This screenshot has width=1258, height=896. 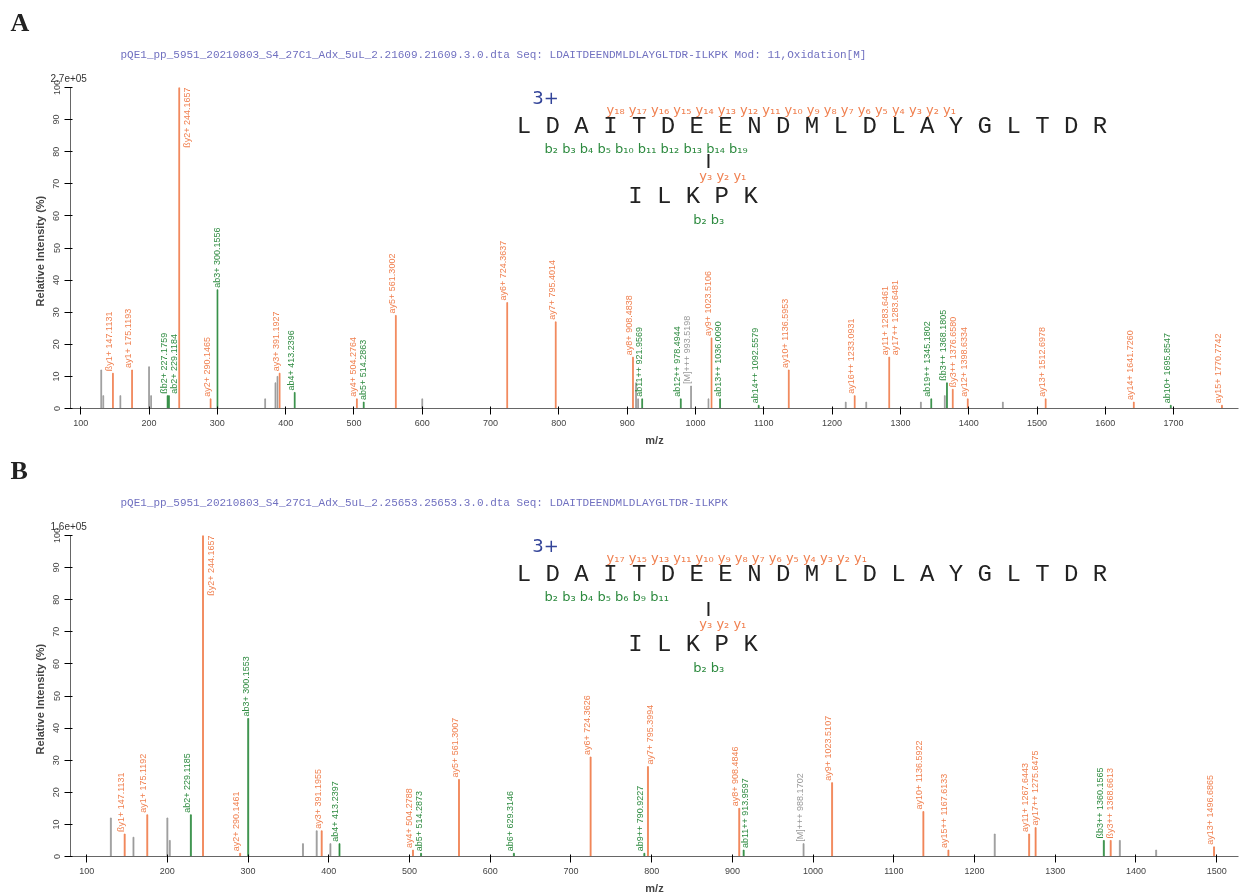 What do you see at coordinates (754, 365) in the screenshot?
I see `annotation: ab14++ 1092.5579` at bounding box center [754, 365].